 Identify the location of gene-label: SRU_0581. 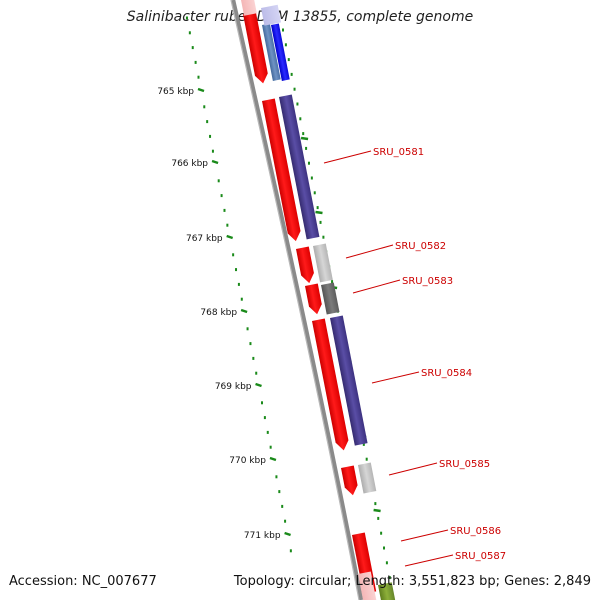
(398, 152).